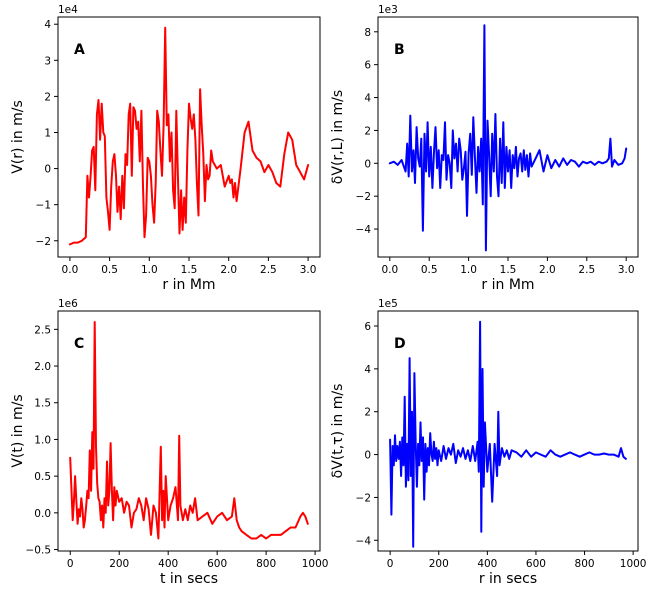 The image size is (654, 593). Describe the element at coordinates (43, 206) in the screenshot. I see `y-tick-label-A: −1` at that location.